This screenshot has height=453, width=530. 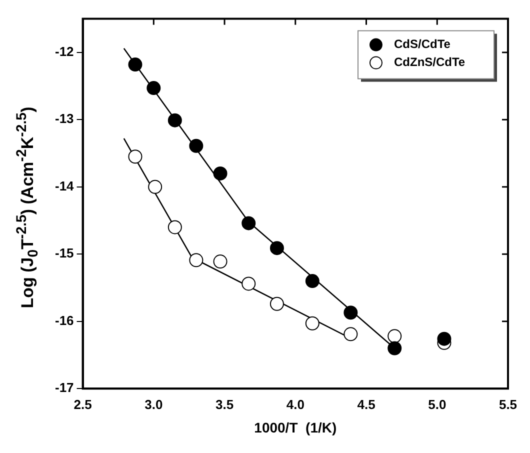 What do you see at coordinates (508, 404) in the screenshot?
I see `x-tick-label: 5.5` at bounding box center [508, 404].